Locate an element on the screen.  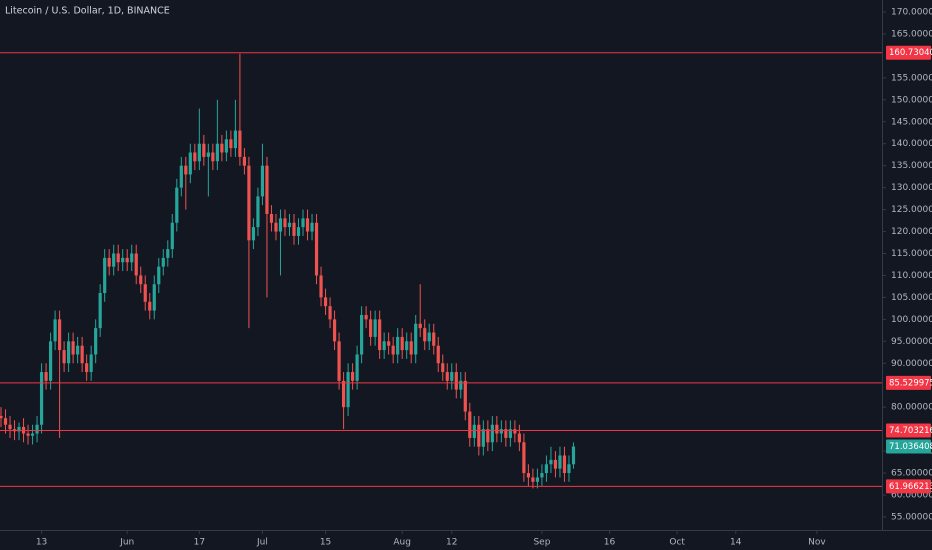
last-price-box is located at coordinates (908, 446).